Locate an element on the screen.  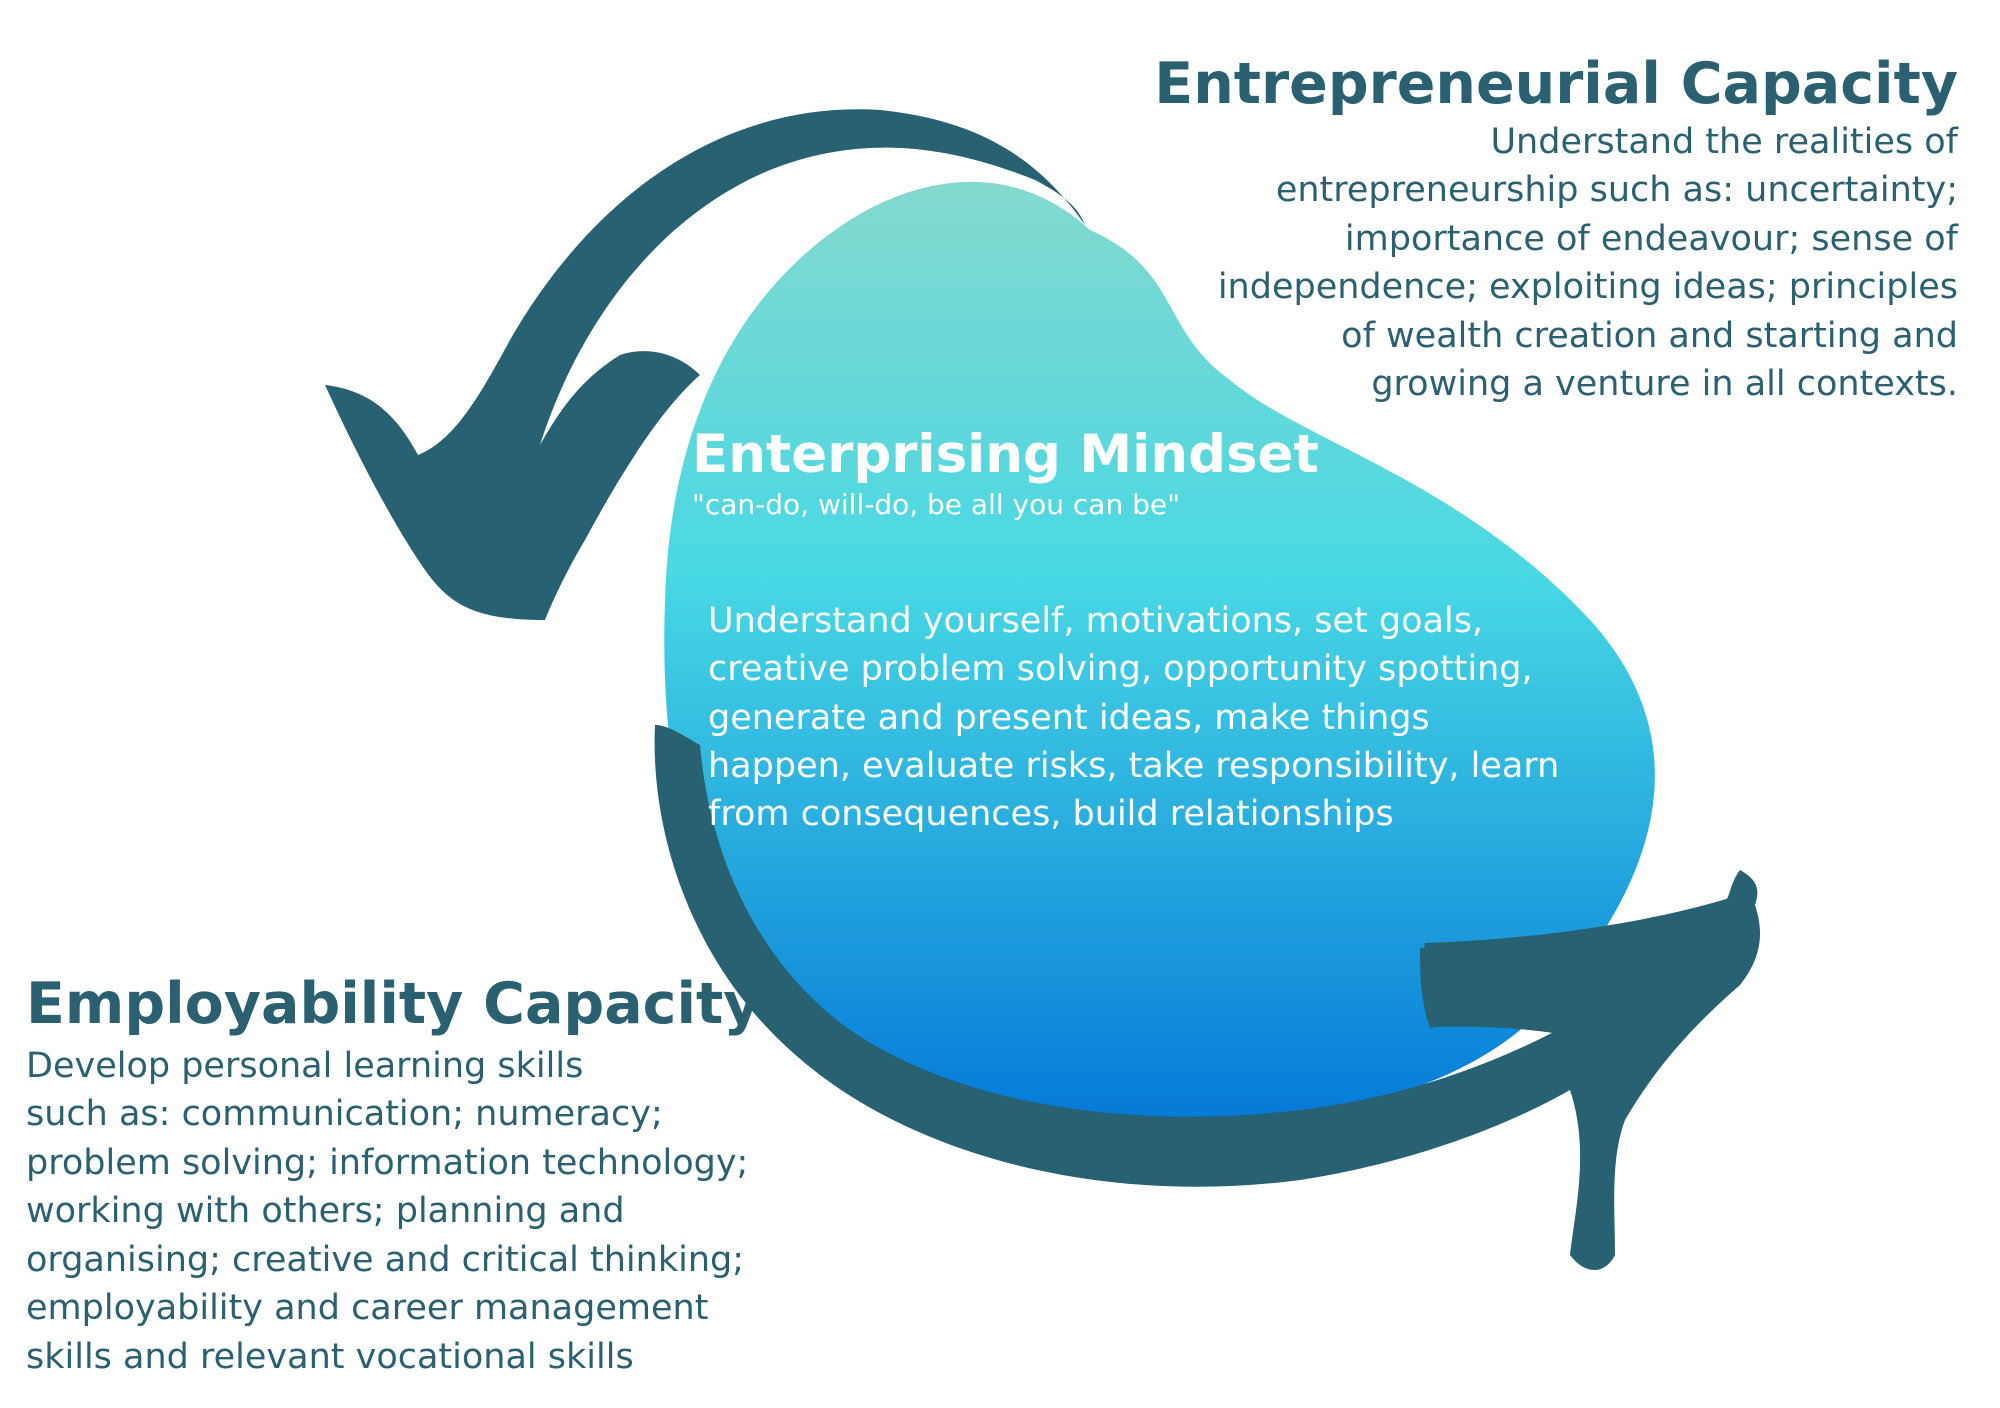
bottom-arrow-head is located at coordinates (1590, 976).